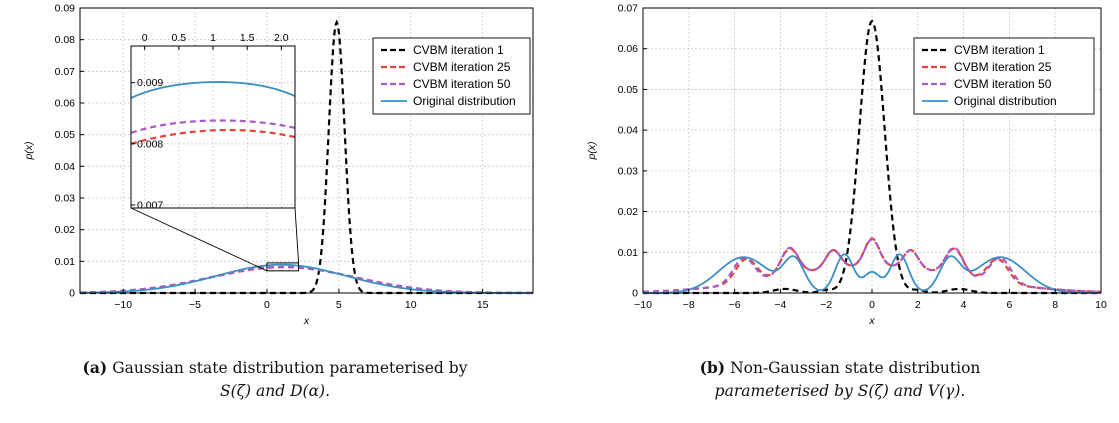  I want to click on x-tick-label: 5, so click(339, 305).